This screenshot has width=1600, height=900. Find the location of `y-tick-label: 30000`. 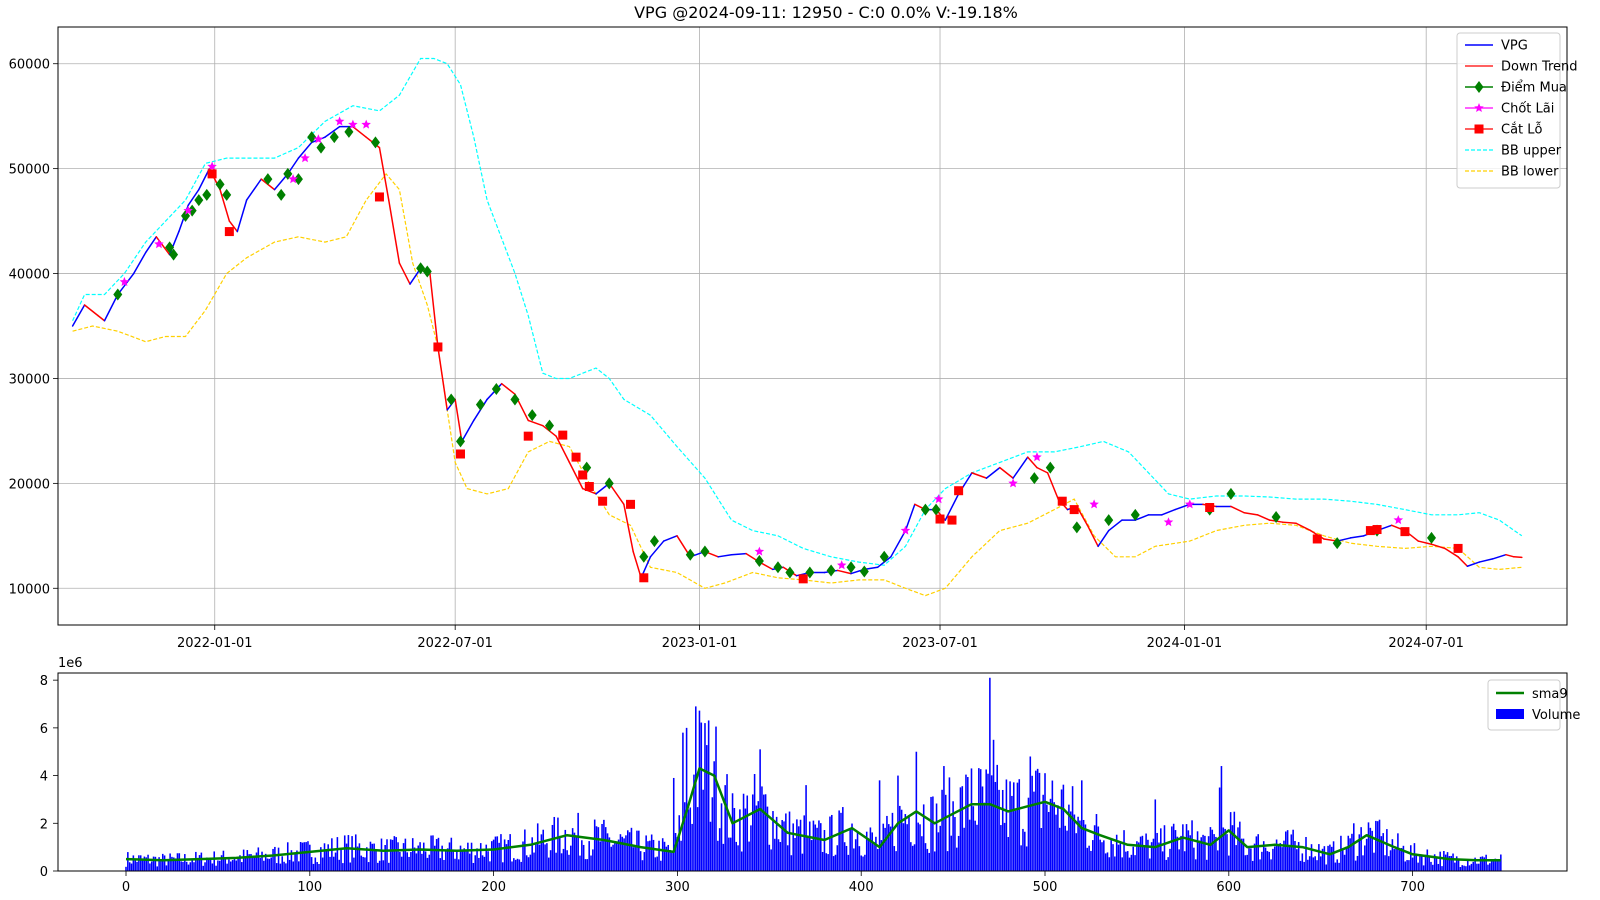

y-tick-label: 30000 is located at coordinates (29, 379).